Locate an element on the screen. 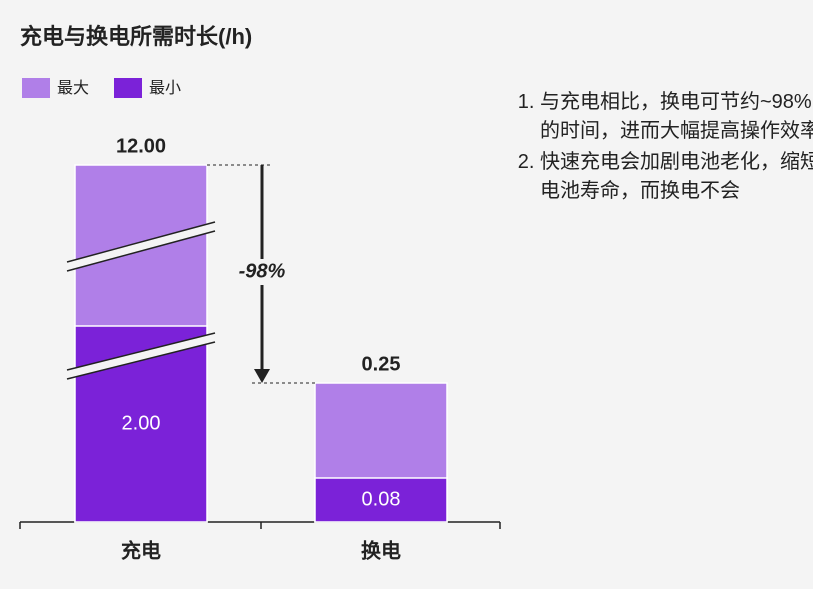 This screenshot has height=589, width=813. arrow-head is located at coordinates (262, 376).